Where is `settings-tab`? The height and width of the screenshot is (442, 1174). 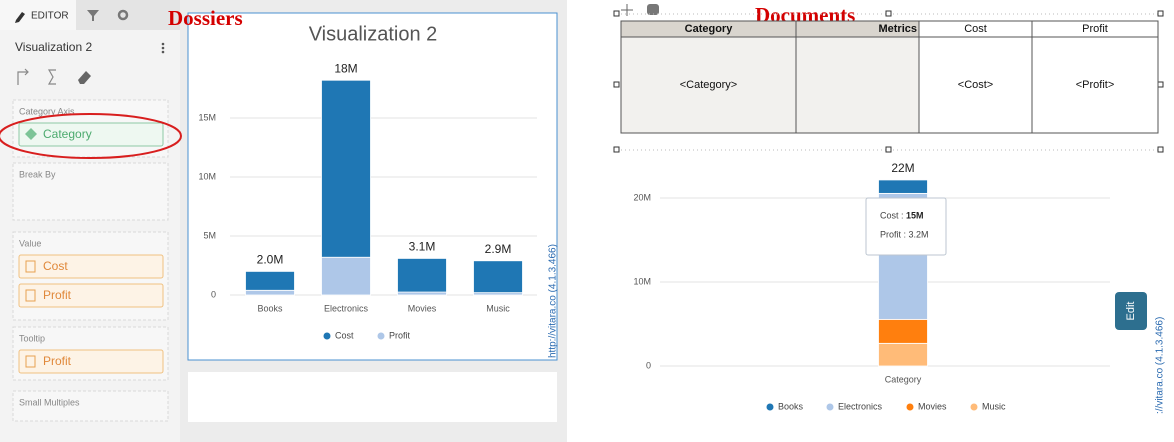 settings-tab is located at coordinates (123, 15).